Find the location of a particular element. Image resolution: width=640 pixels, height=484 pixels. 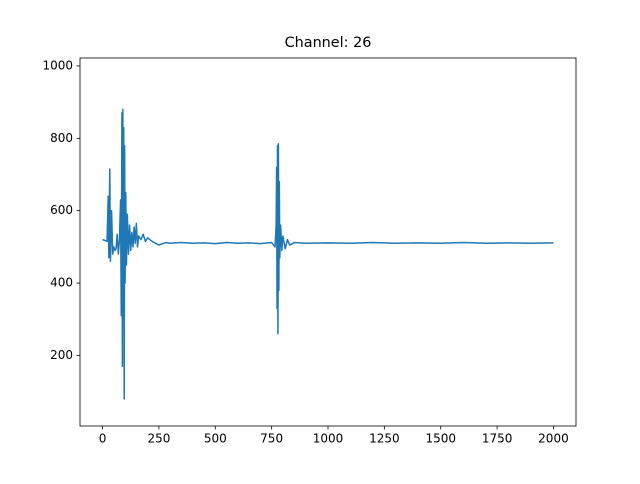

chart-title: Channel: 26 is located at coordinates (328, 43).